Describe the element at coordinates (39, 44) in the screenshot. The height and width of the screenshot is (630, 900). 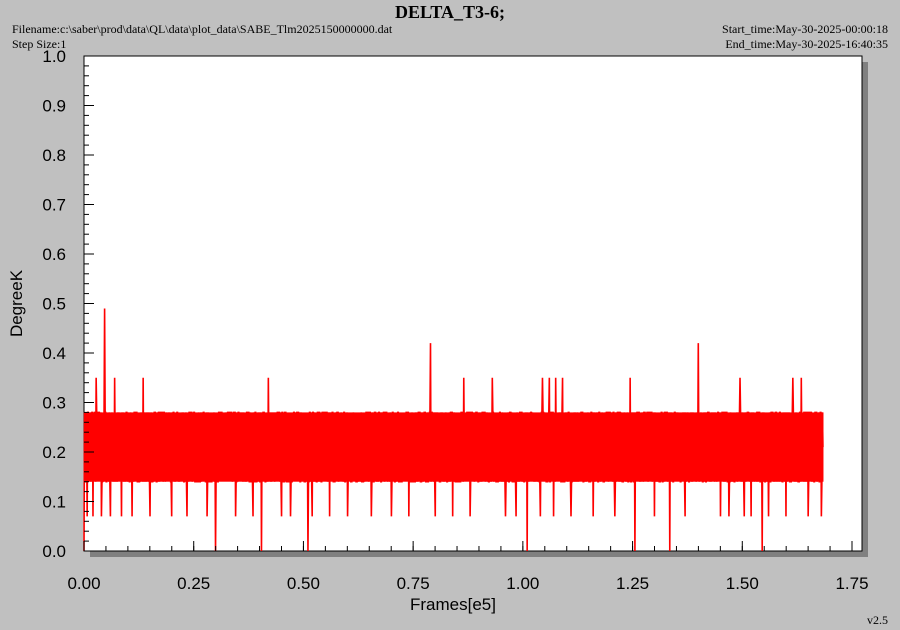
I see `step-size-label: Step Size:1` at that location.